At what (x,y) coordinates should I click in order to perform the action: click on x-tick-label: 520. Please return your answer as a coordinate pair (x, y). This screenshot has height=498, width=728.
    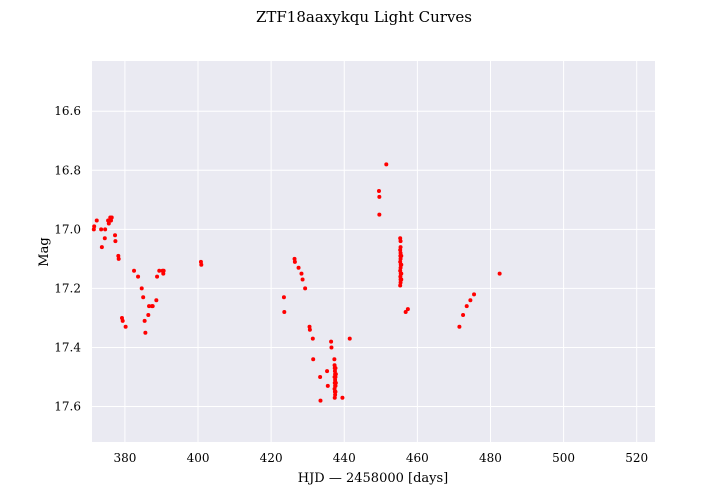
    Looking at the image, I should click on (636, 458).